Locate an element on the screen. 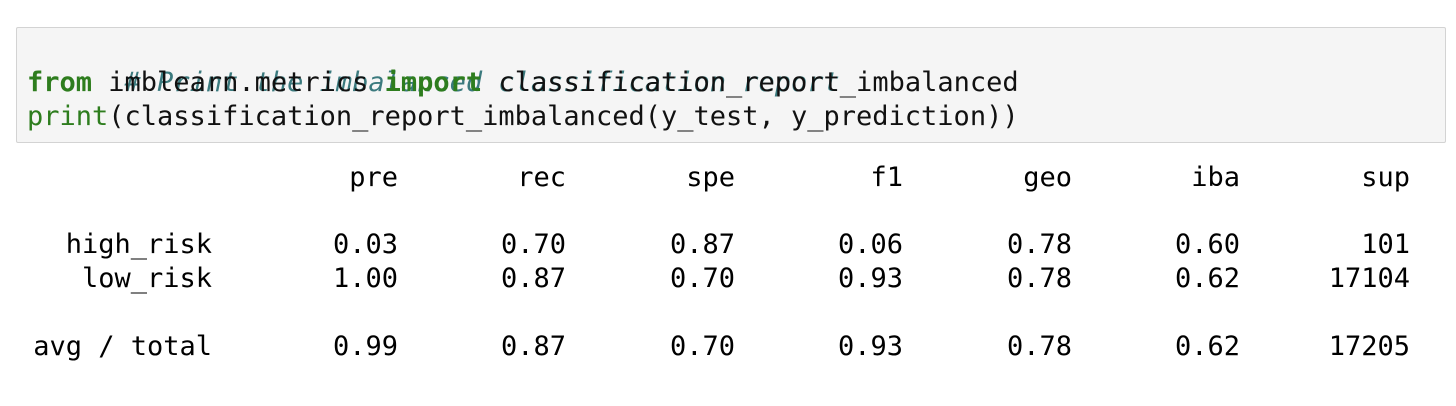  cell-low-risk-f1: 0.93 is located at coordinates (870, 278).